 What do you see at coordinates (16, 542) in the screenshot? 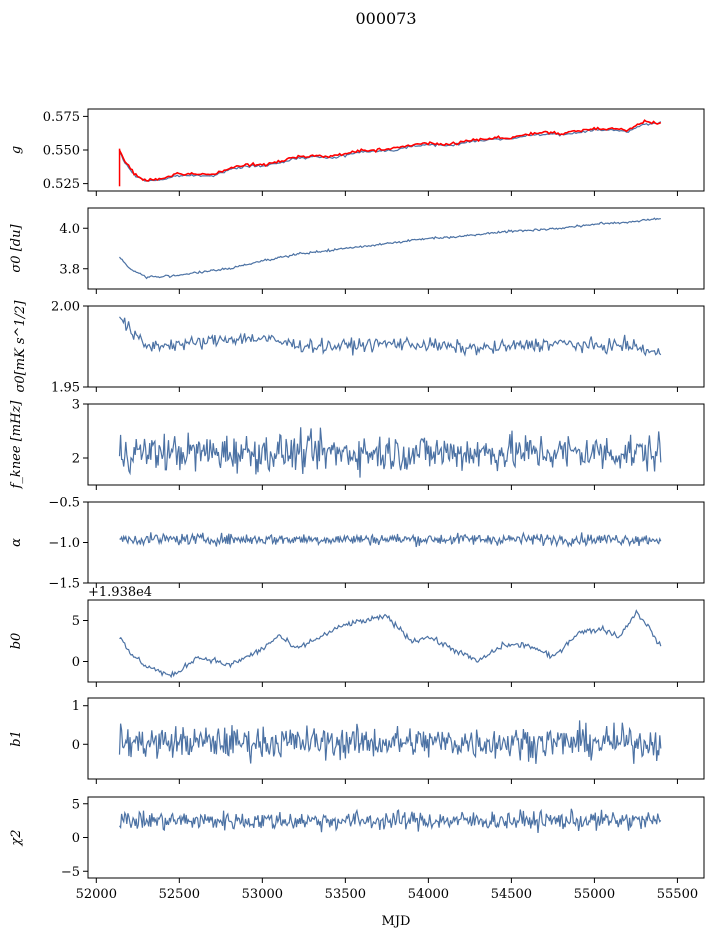
I see `y-axis-label: α` at bounding box center [16, 542].